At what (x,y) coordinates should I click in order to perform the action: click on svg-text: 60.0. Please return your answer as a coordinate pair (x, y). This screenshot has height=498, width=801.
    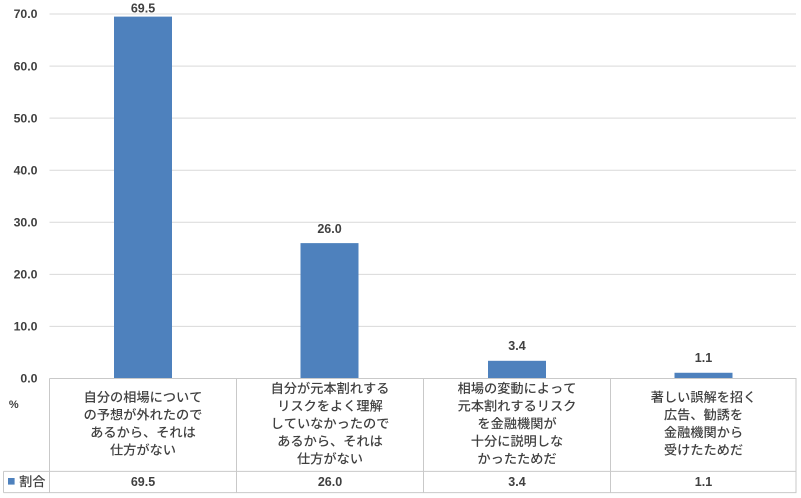
    Looking at the image, I should click on (26, 66).